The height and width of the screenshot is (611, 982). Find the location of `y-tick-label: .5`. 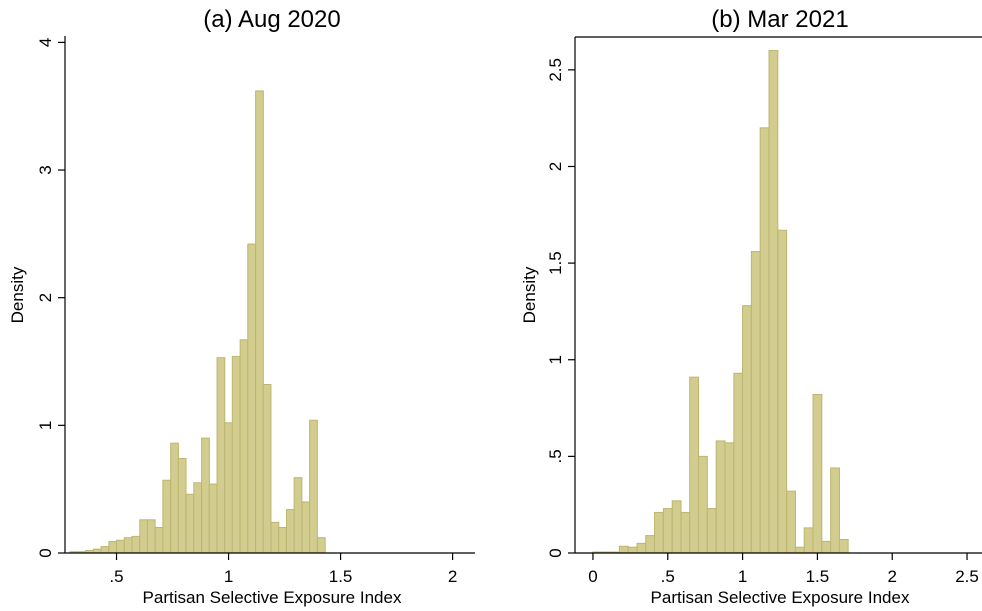

y-tick-label: .5 is located at coordinates (555, 456).